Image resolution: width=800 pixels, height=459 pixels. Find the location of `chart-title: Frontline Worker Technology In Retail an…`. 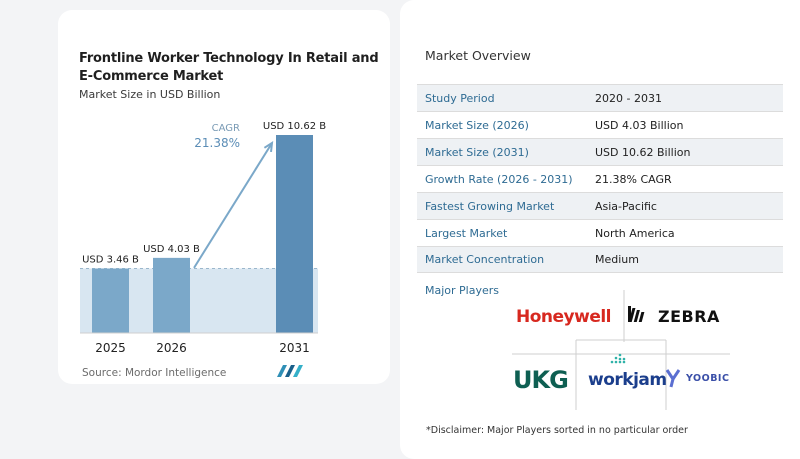

chart-title: Frontline Worker Technology In Retail an… is located at coordinates (229, 67).